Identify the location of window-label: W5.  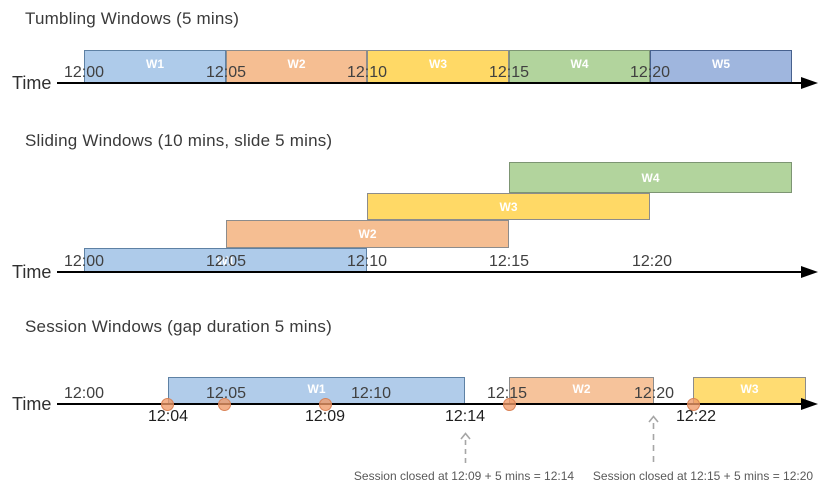
(721, 64).